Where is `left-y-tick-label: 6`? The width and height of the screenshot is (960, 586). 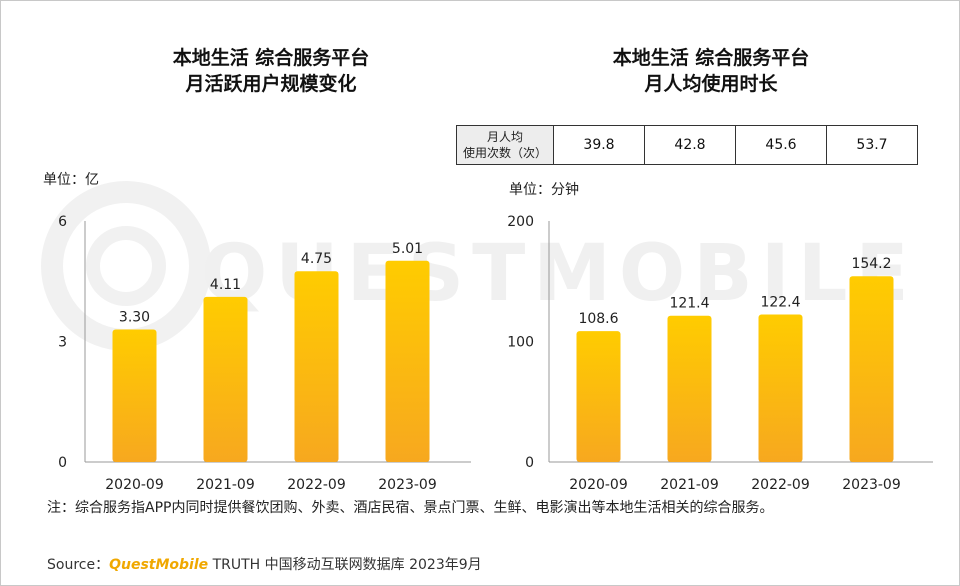 left-y-tick-label: 6 is located at coordinates (62, 222).